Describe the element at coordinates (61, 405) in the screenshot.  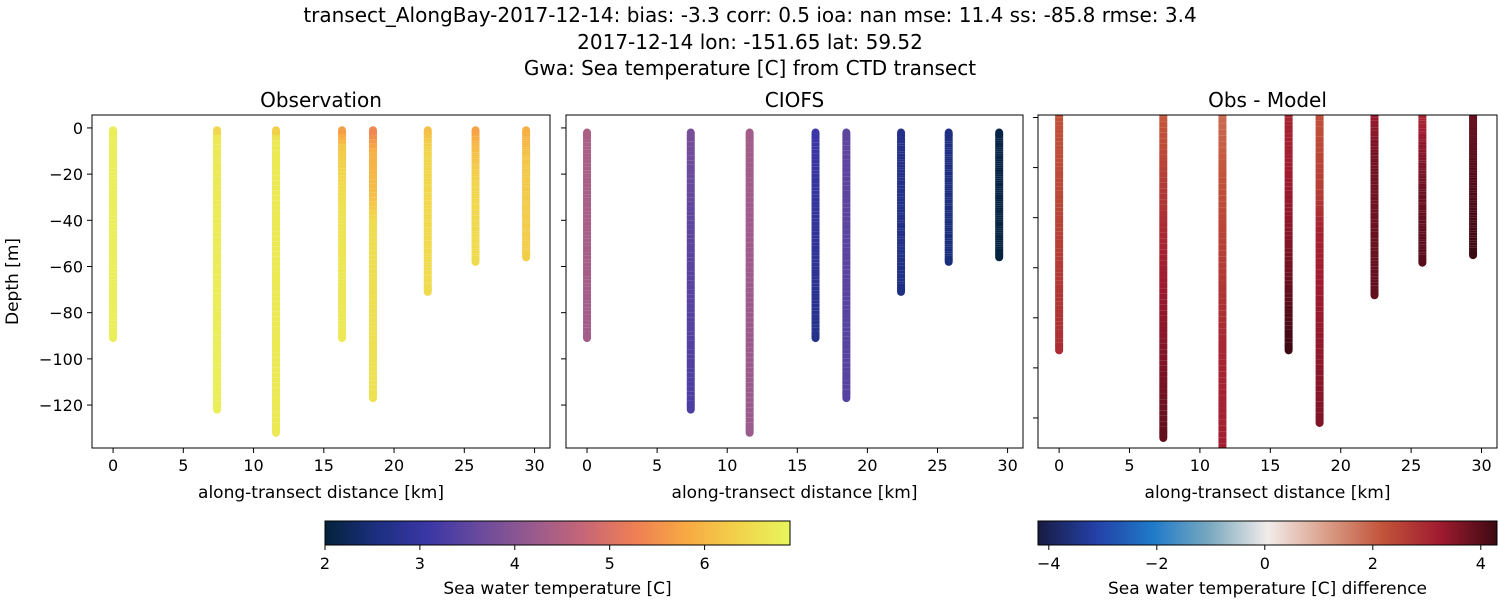
I see `y-tick-label: −120` at that location.